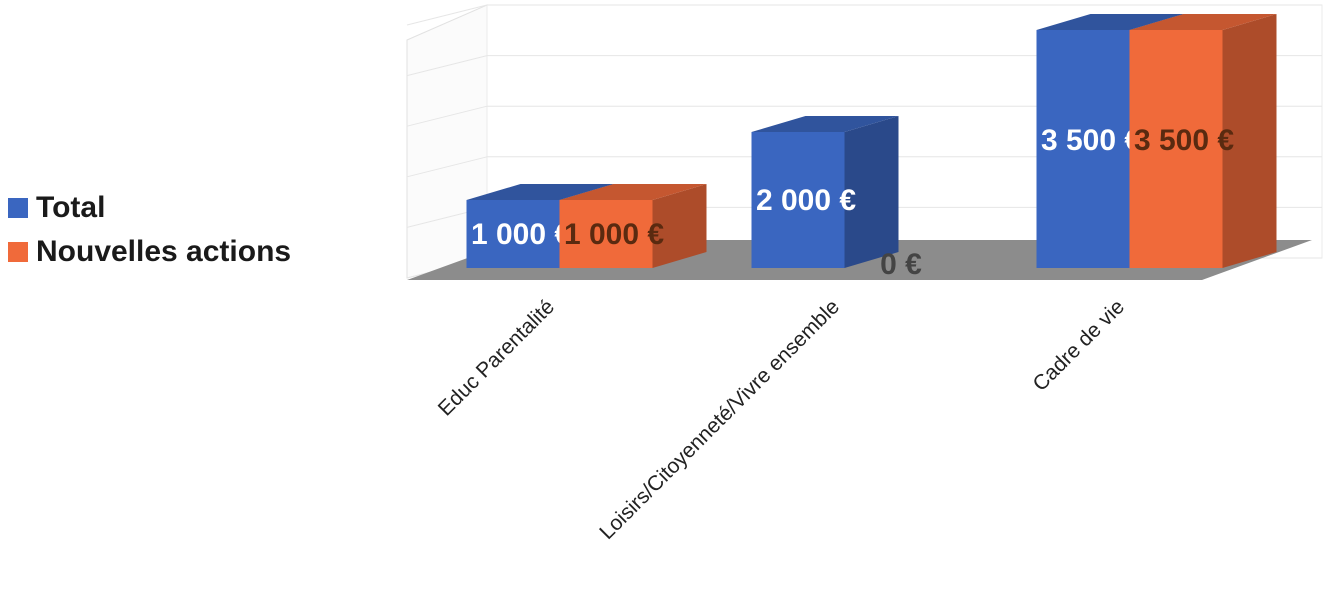  I want to click on legend-item-total: Total, so click(149, 208).